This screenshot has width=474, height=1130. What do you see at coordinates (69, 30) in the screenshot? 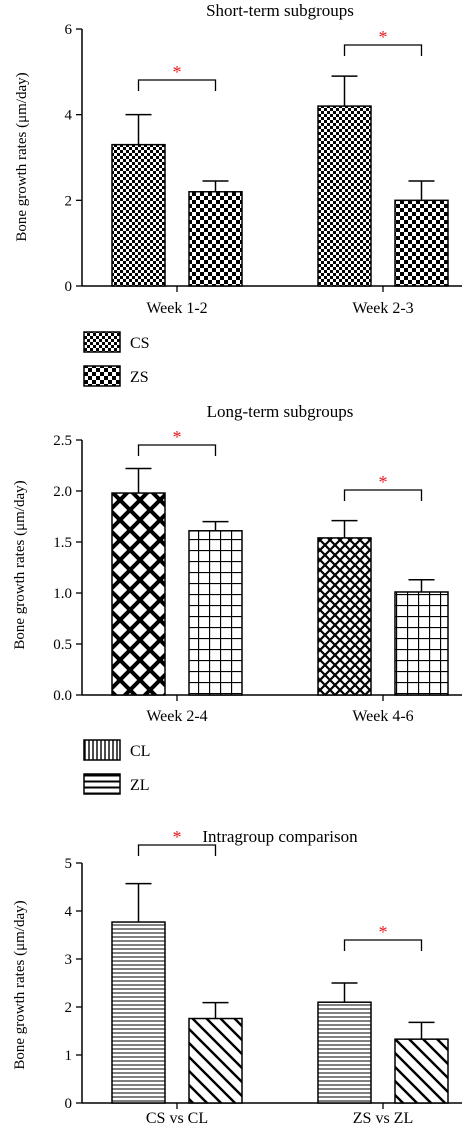
I see `y-tick-label: 6` at bounding box center [69, 30].